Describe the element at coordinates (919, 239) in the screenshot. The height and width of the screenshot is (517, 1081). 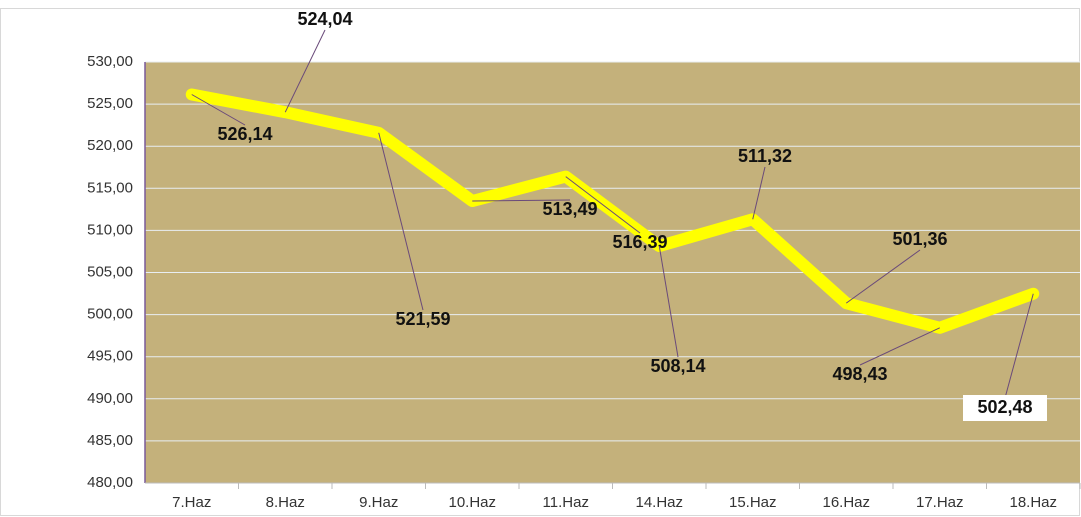
I see `data-label: 501,36` at that location.